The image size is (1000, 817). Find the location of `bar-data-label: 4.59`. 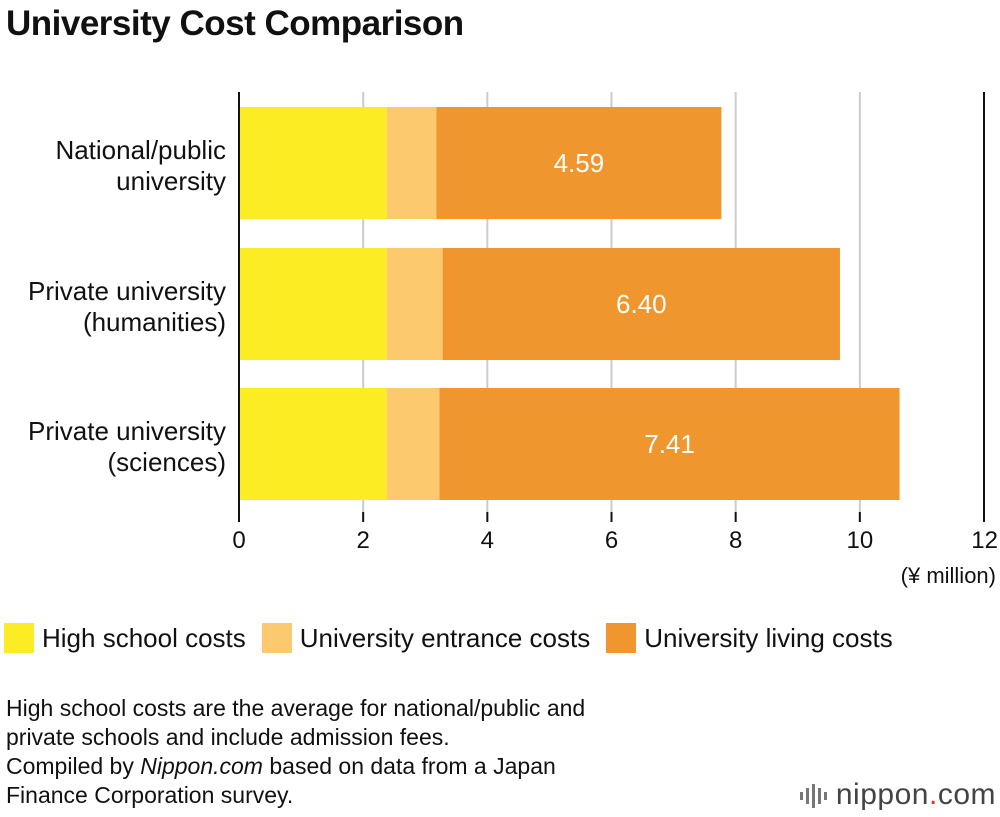

bar-data-label: 4.59 is located at coordinates (579, 163).